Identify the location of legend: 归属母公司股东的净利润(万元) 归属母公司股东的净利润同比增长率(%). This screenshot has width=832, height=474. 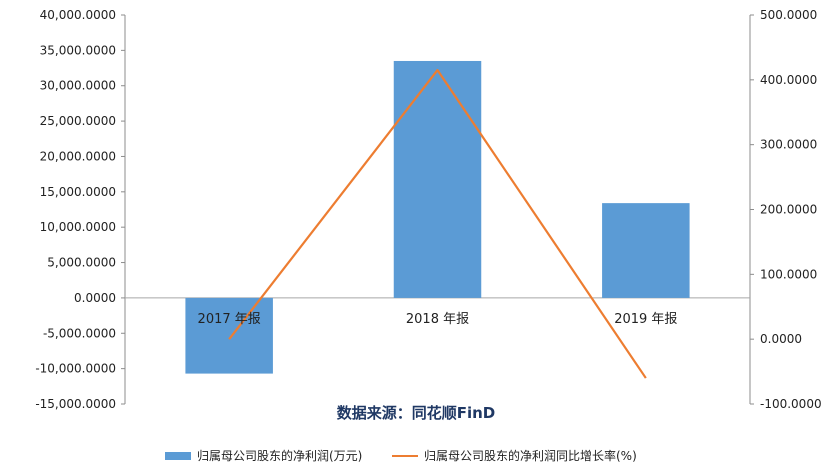
(401, 455).